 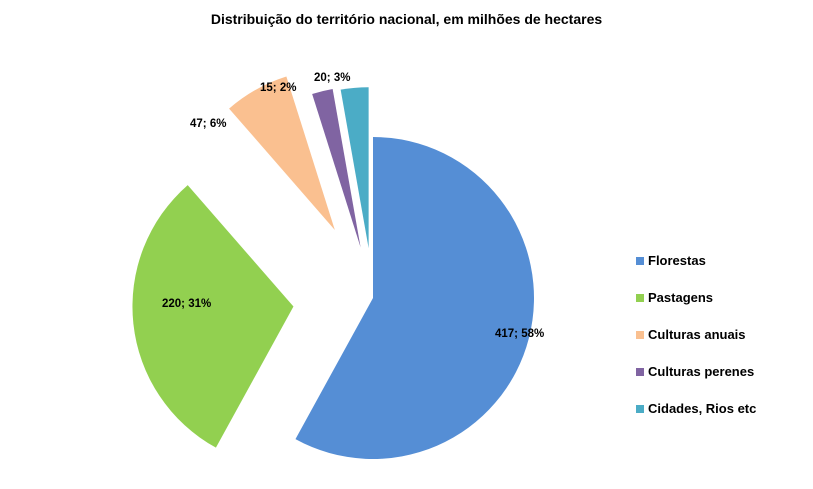 I want to click on legend-label: Florestas, so click(x=677, y=260).